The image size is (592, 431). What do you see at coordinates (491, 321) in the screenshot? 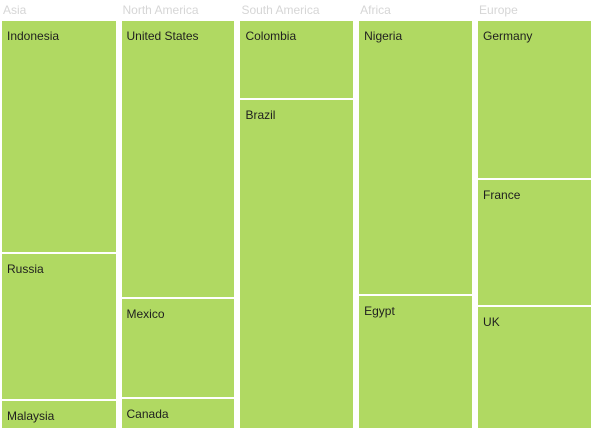
I see `tile-label: UK` at bounding box center [491, 321].